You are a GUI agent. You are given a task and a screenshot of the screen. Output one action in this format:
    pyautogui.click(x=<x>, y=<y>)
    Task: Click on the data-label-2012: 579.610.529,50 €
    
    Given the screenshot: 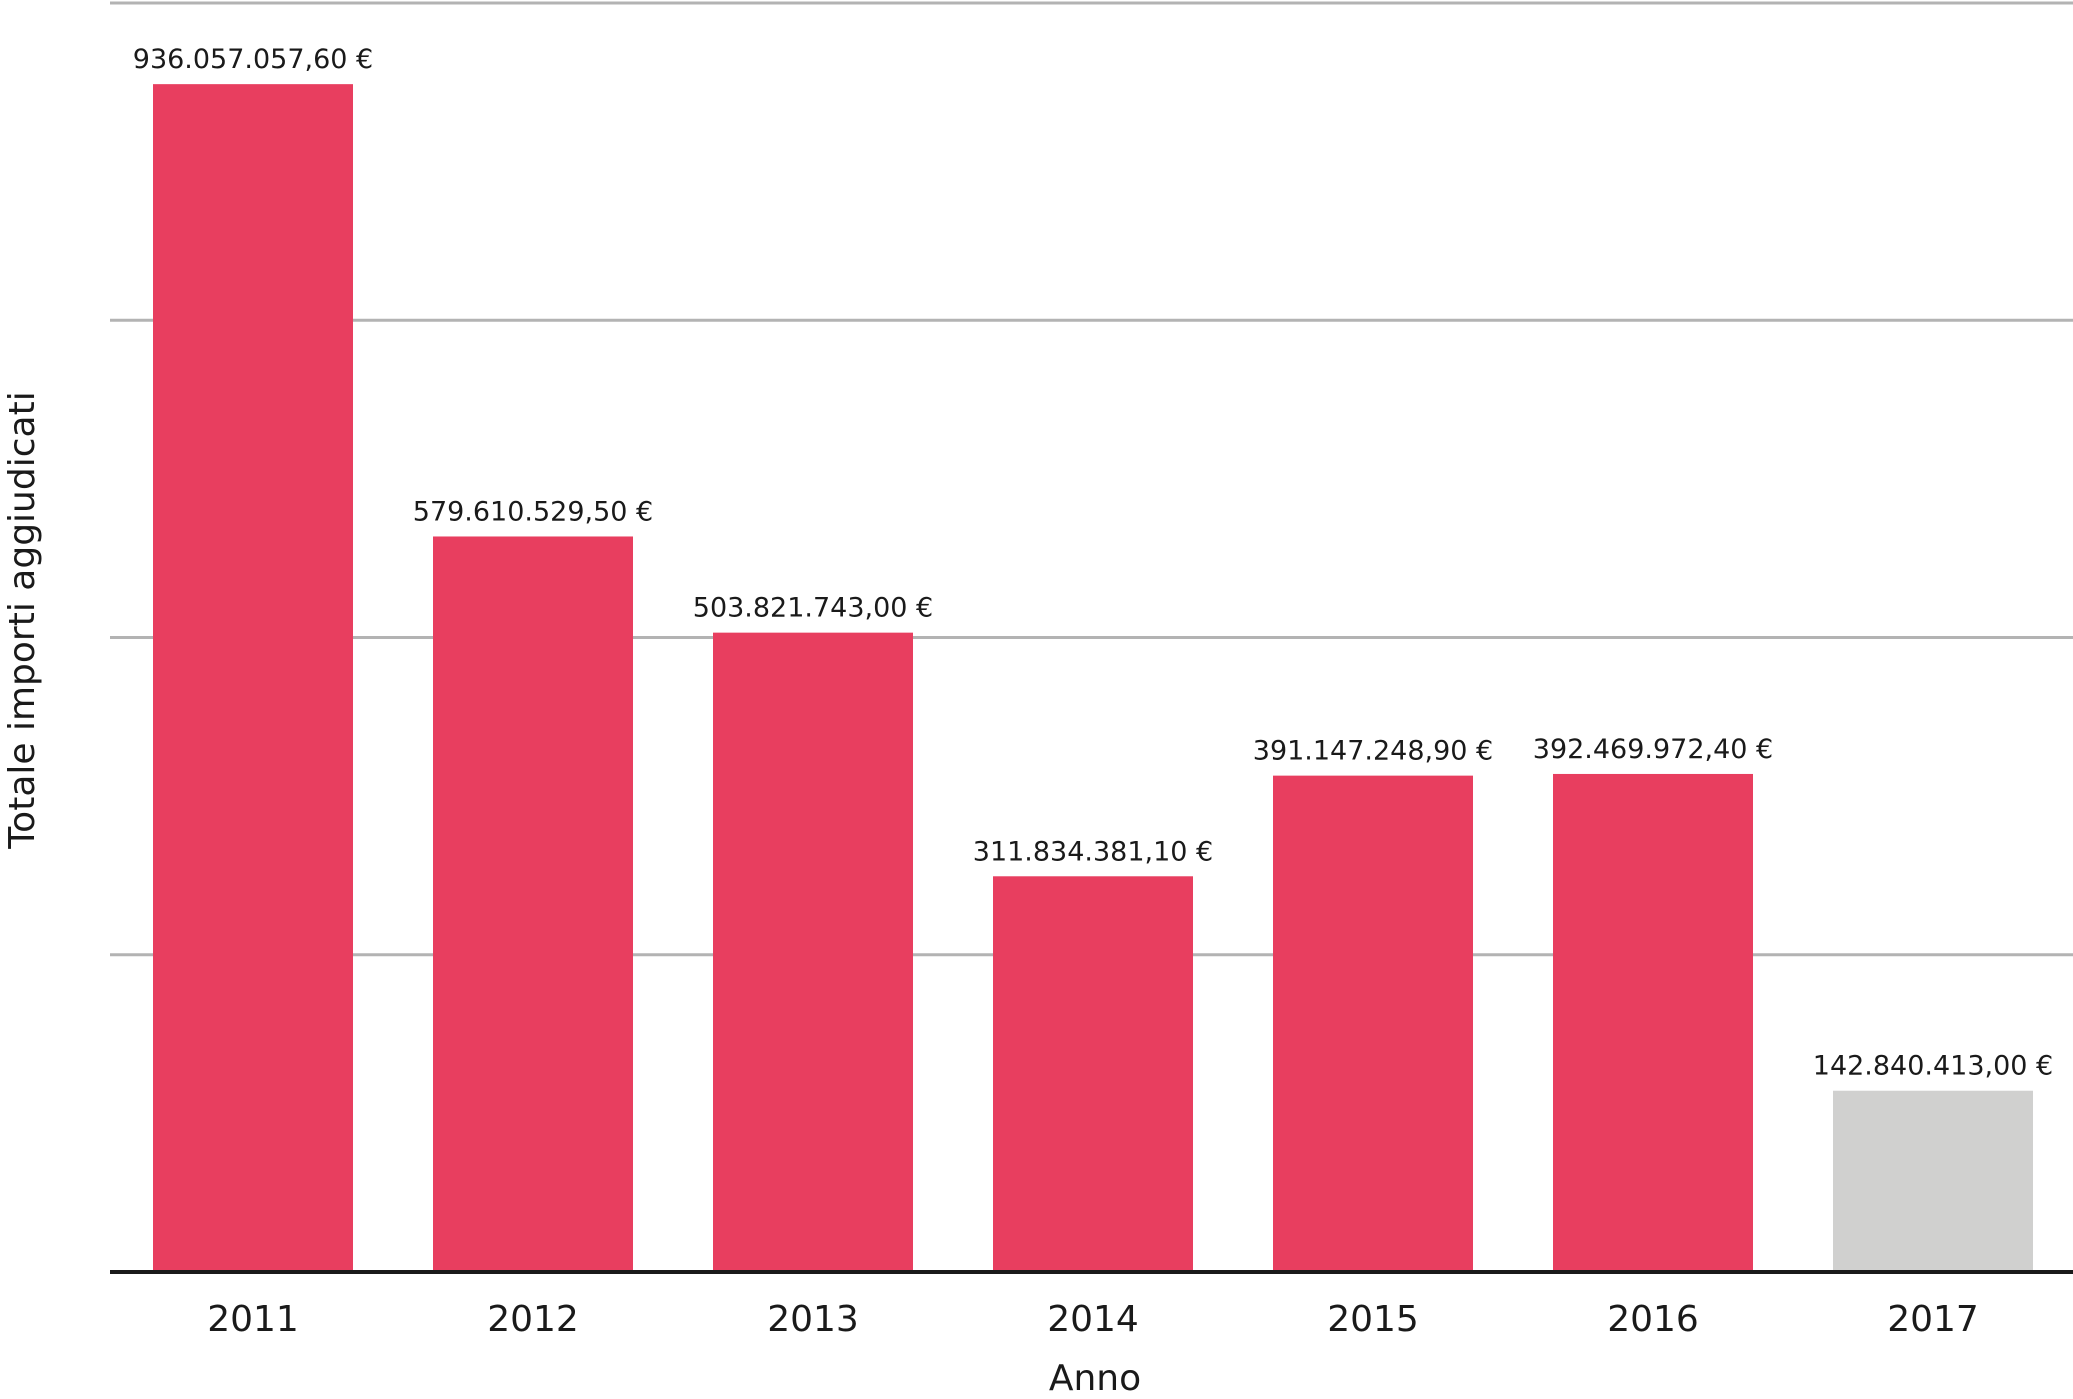 What is the action you would take?
    pyautogui.click(x=533, y=511)
    